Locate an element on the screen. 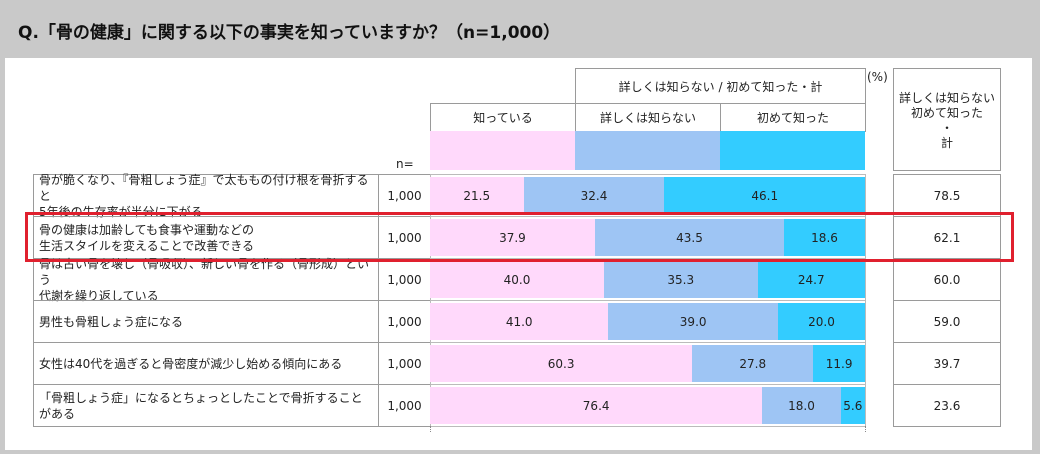 The height and width of the screenshot is (454, 1040). highlight-box is located at coordinates (519, 237).